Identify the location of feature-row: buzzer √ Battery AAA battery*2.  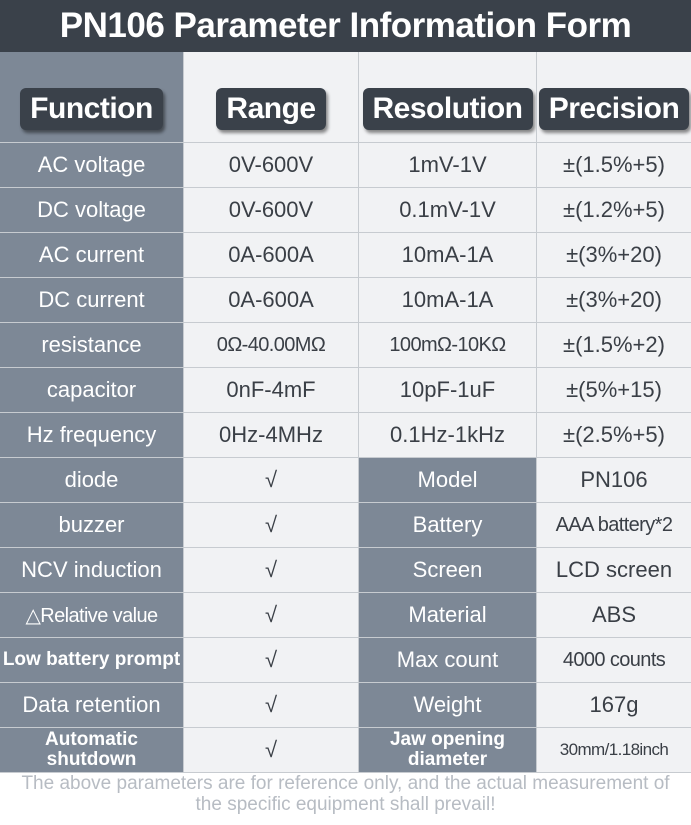
(345, 525).